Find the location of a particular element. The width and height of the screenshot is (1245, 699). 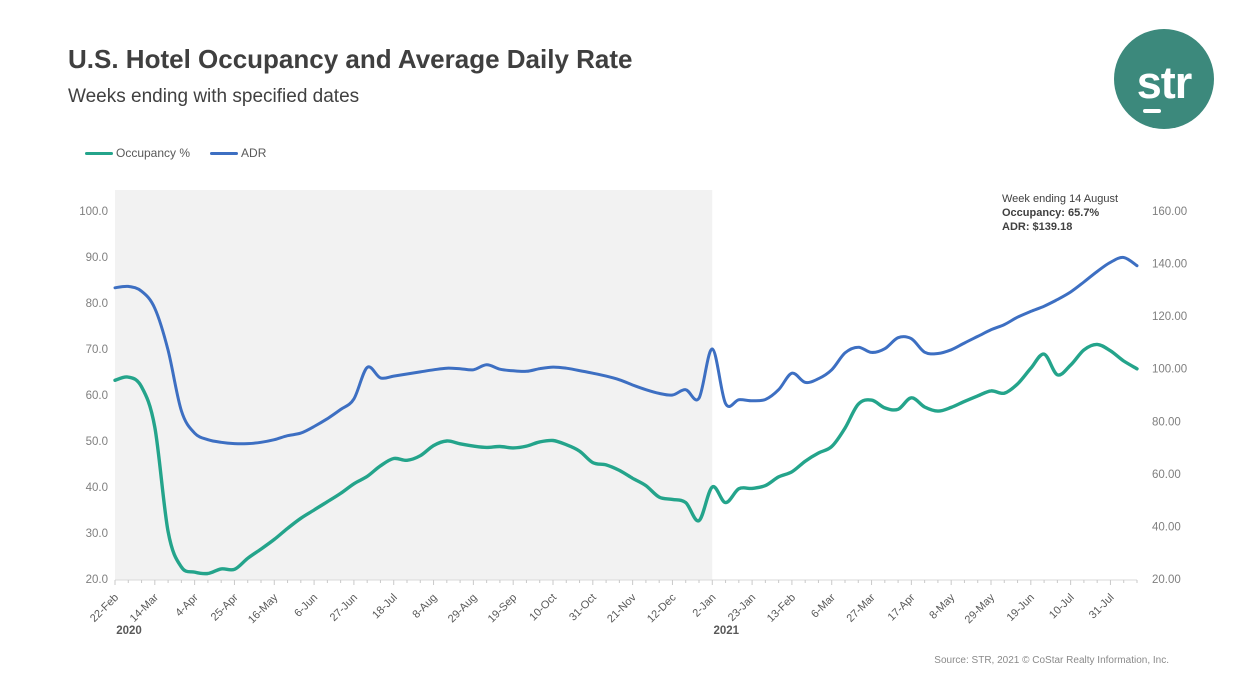

svg-text: 29-Aug is located at coordinates (463, 609).